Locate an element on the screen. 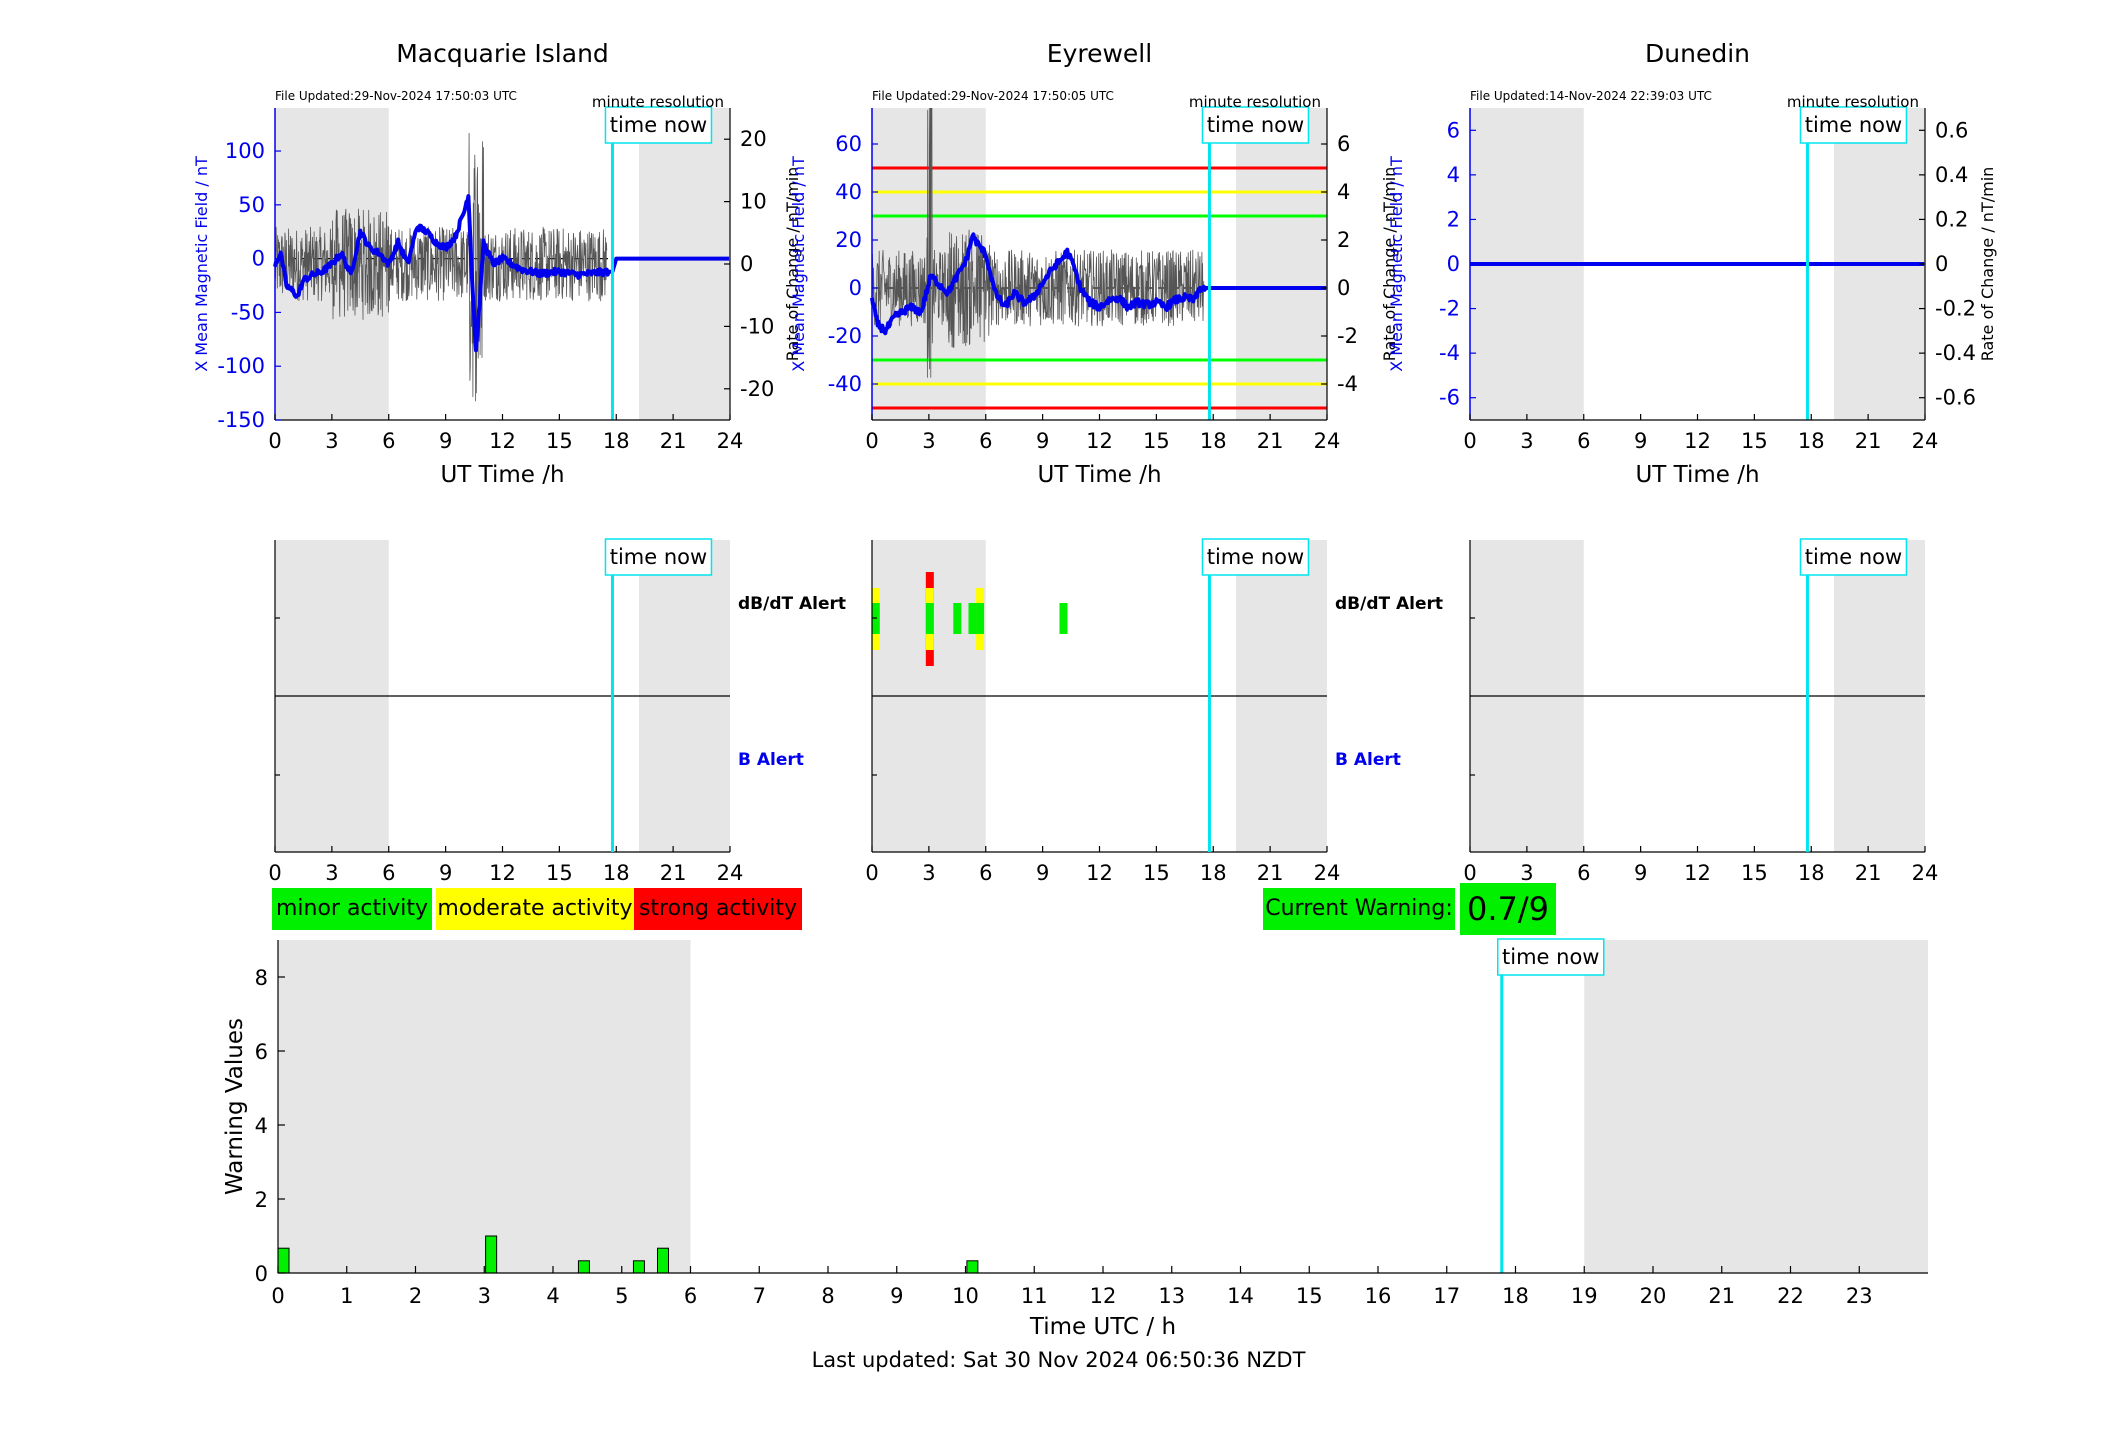 Image resolution: width=2117 pixels, height=1437 pixels. station-title: Dunedin is located at coordinates (1697, 53).